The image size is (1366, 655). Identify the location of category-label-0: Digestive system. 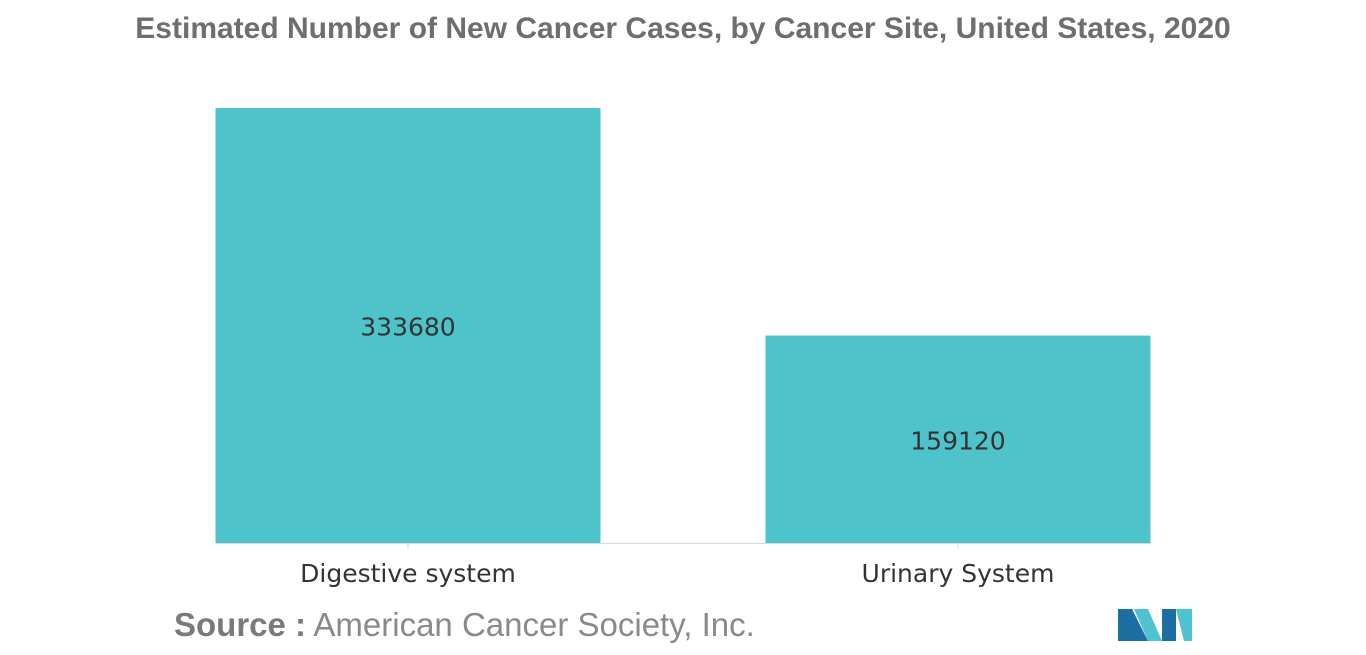
(408, 573).